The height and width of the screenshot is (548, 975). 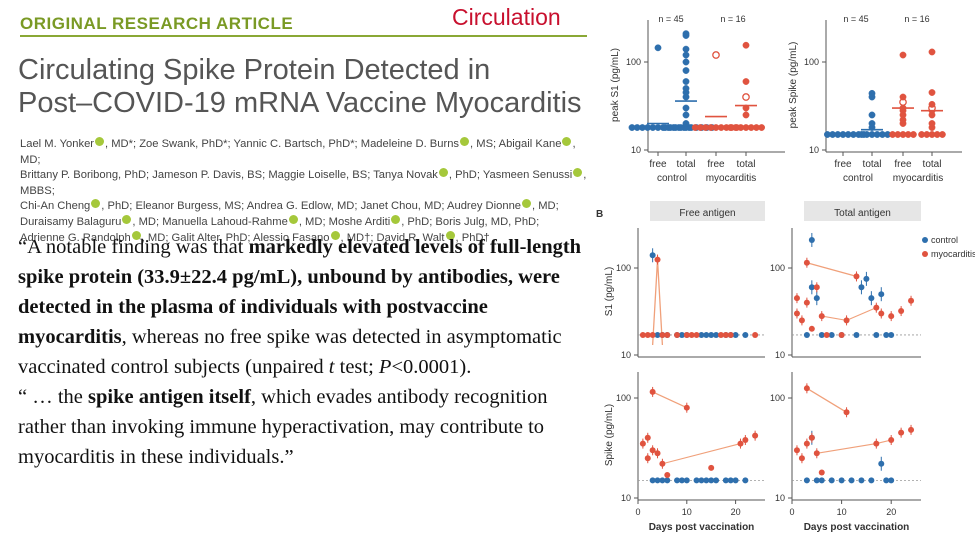 What do you see at coordinates (891, 512) in the screenshot?
I see `x-tick-label: 20` at bounding box center [891, 512].